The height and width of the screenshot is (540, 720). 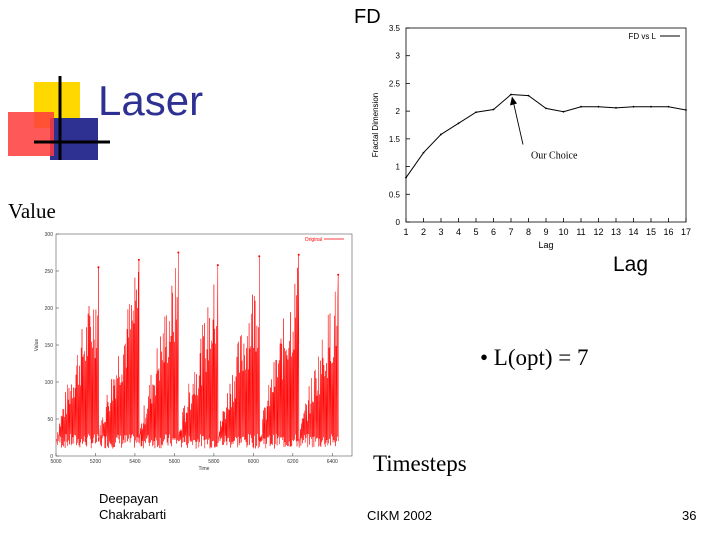 I want to click on fd-y-tick-label: 2, so click(x=398, y=111).